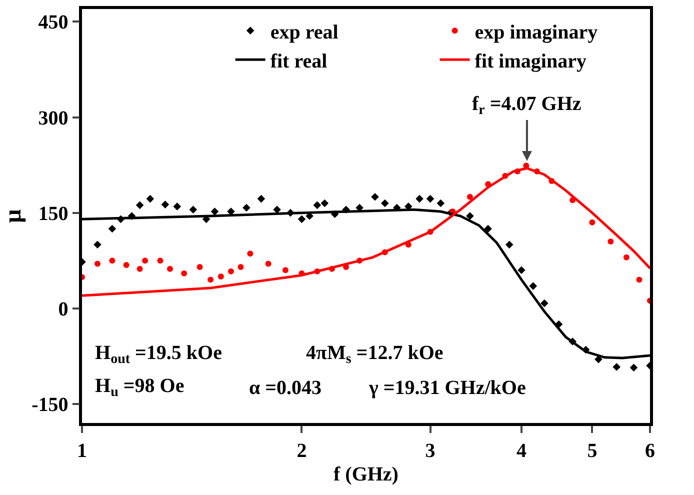 This screenshot has height=495, width=694. I want to click on annotation: 4πM$_{s}$ =12.7 kOe, so click(375, 355).